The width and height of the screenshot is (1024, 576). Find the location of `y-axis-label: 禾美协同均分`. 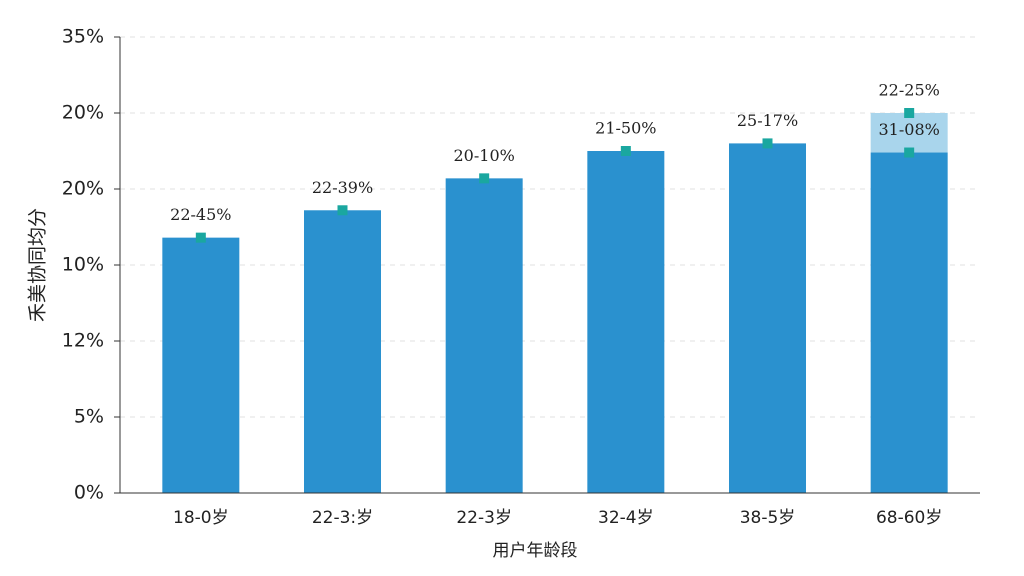

y-axis-label: 禾美协同均分 is located at coordinates (38, 265).